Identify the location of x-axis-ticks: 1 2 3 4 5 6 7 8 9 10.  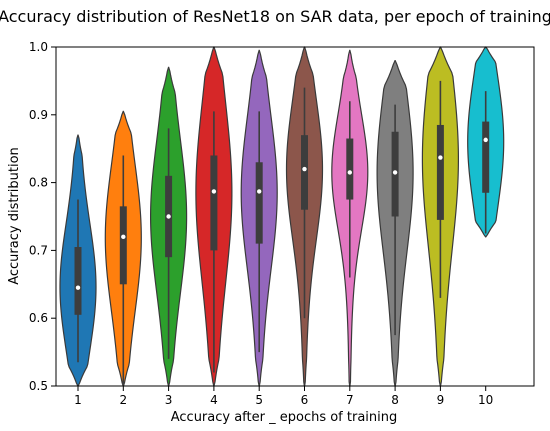
(283, 396).